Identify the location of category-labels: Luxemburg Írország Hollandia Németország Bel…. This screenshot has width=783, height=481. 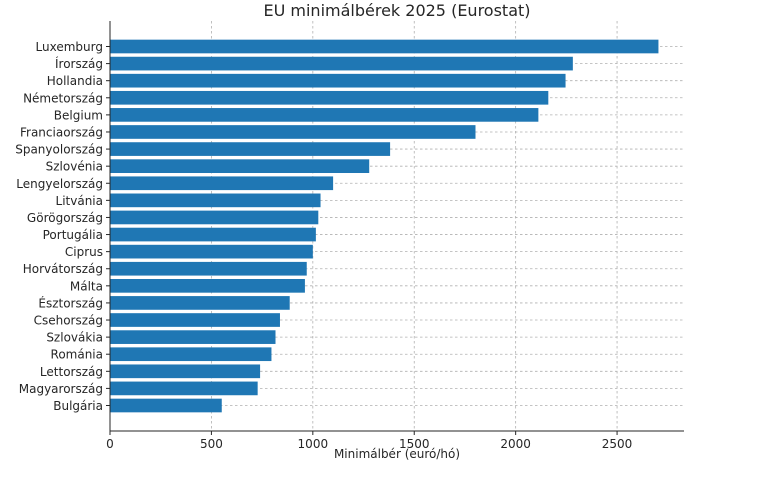
(59, 226).